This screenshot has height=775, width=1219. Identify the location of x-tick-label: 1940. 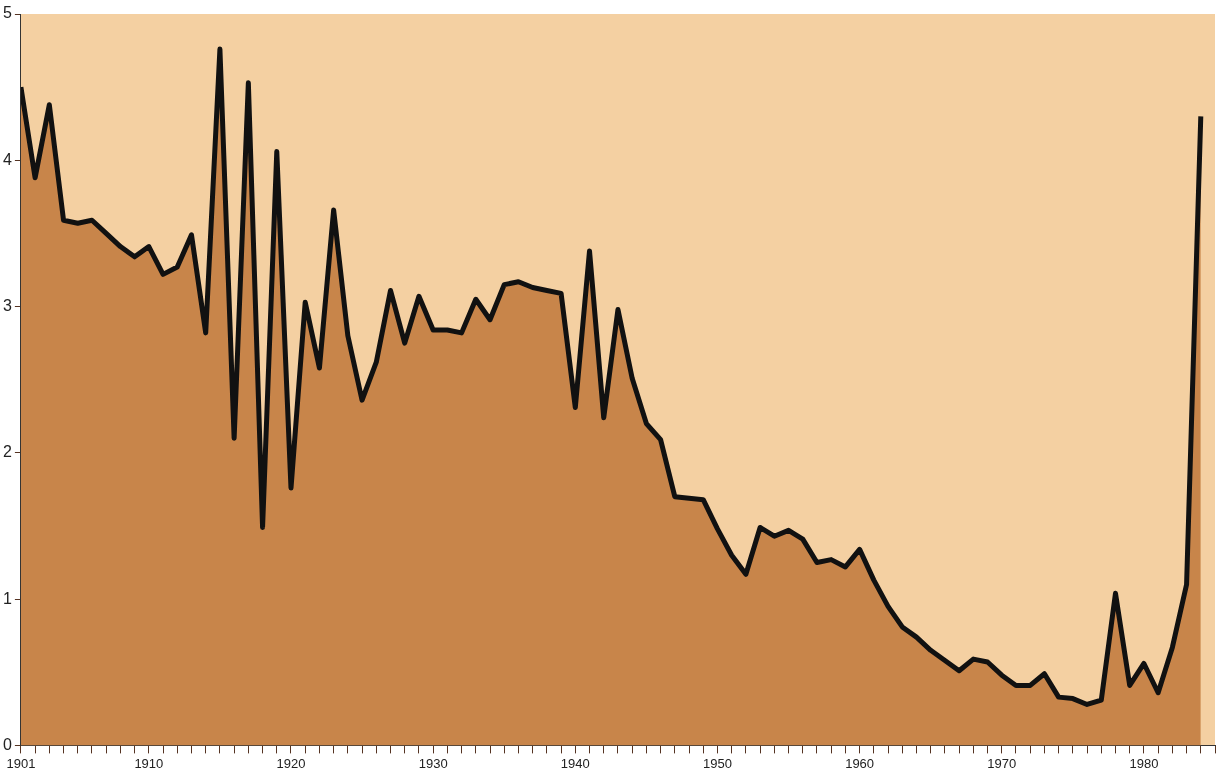
(575, 763).